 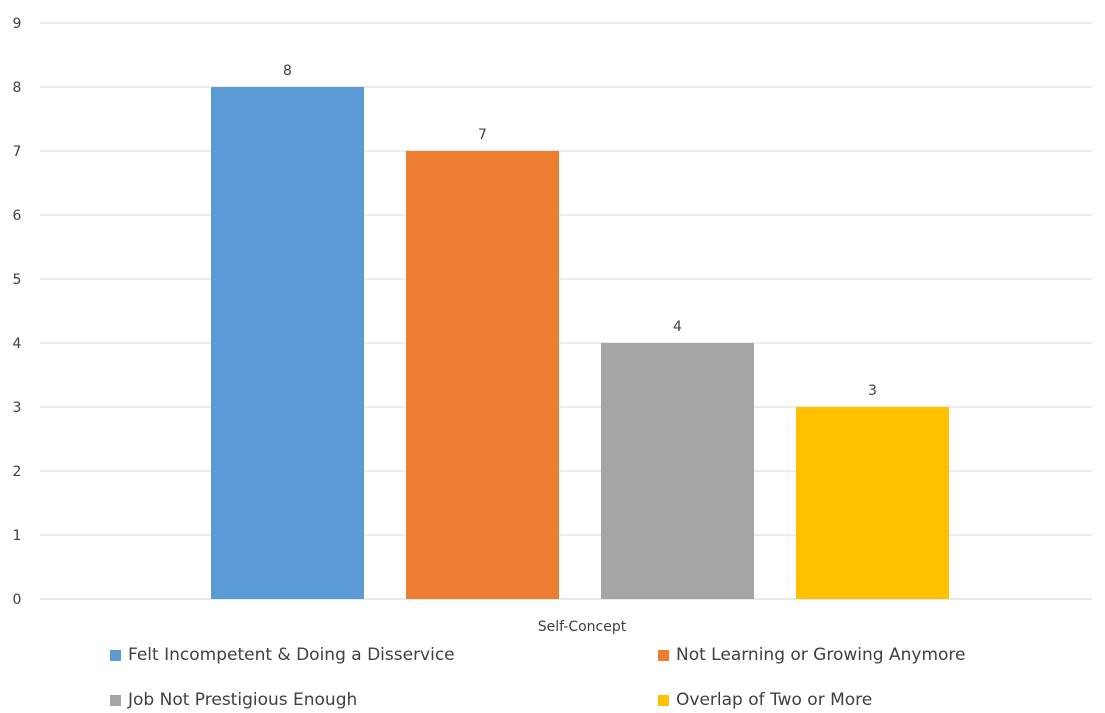 I want to click on legend-item-not-learning: Not Learning or Growing Anymore, so click(x=811, y=655).